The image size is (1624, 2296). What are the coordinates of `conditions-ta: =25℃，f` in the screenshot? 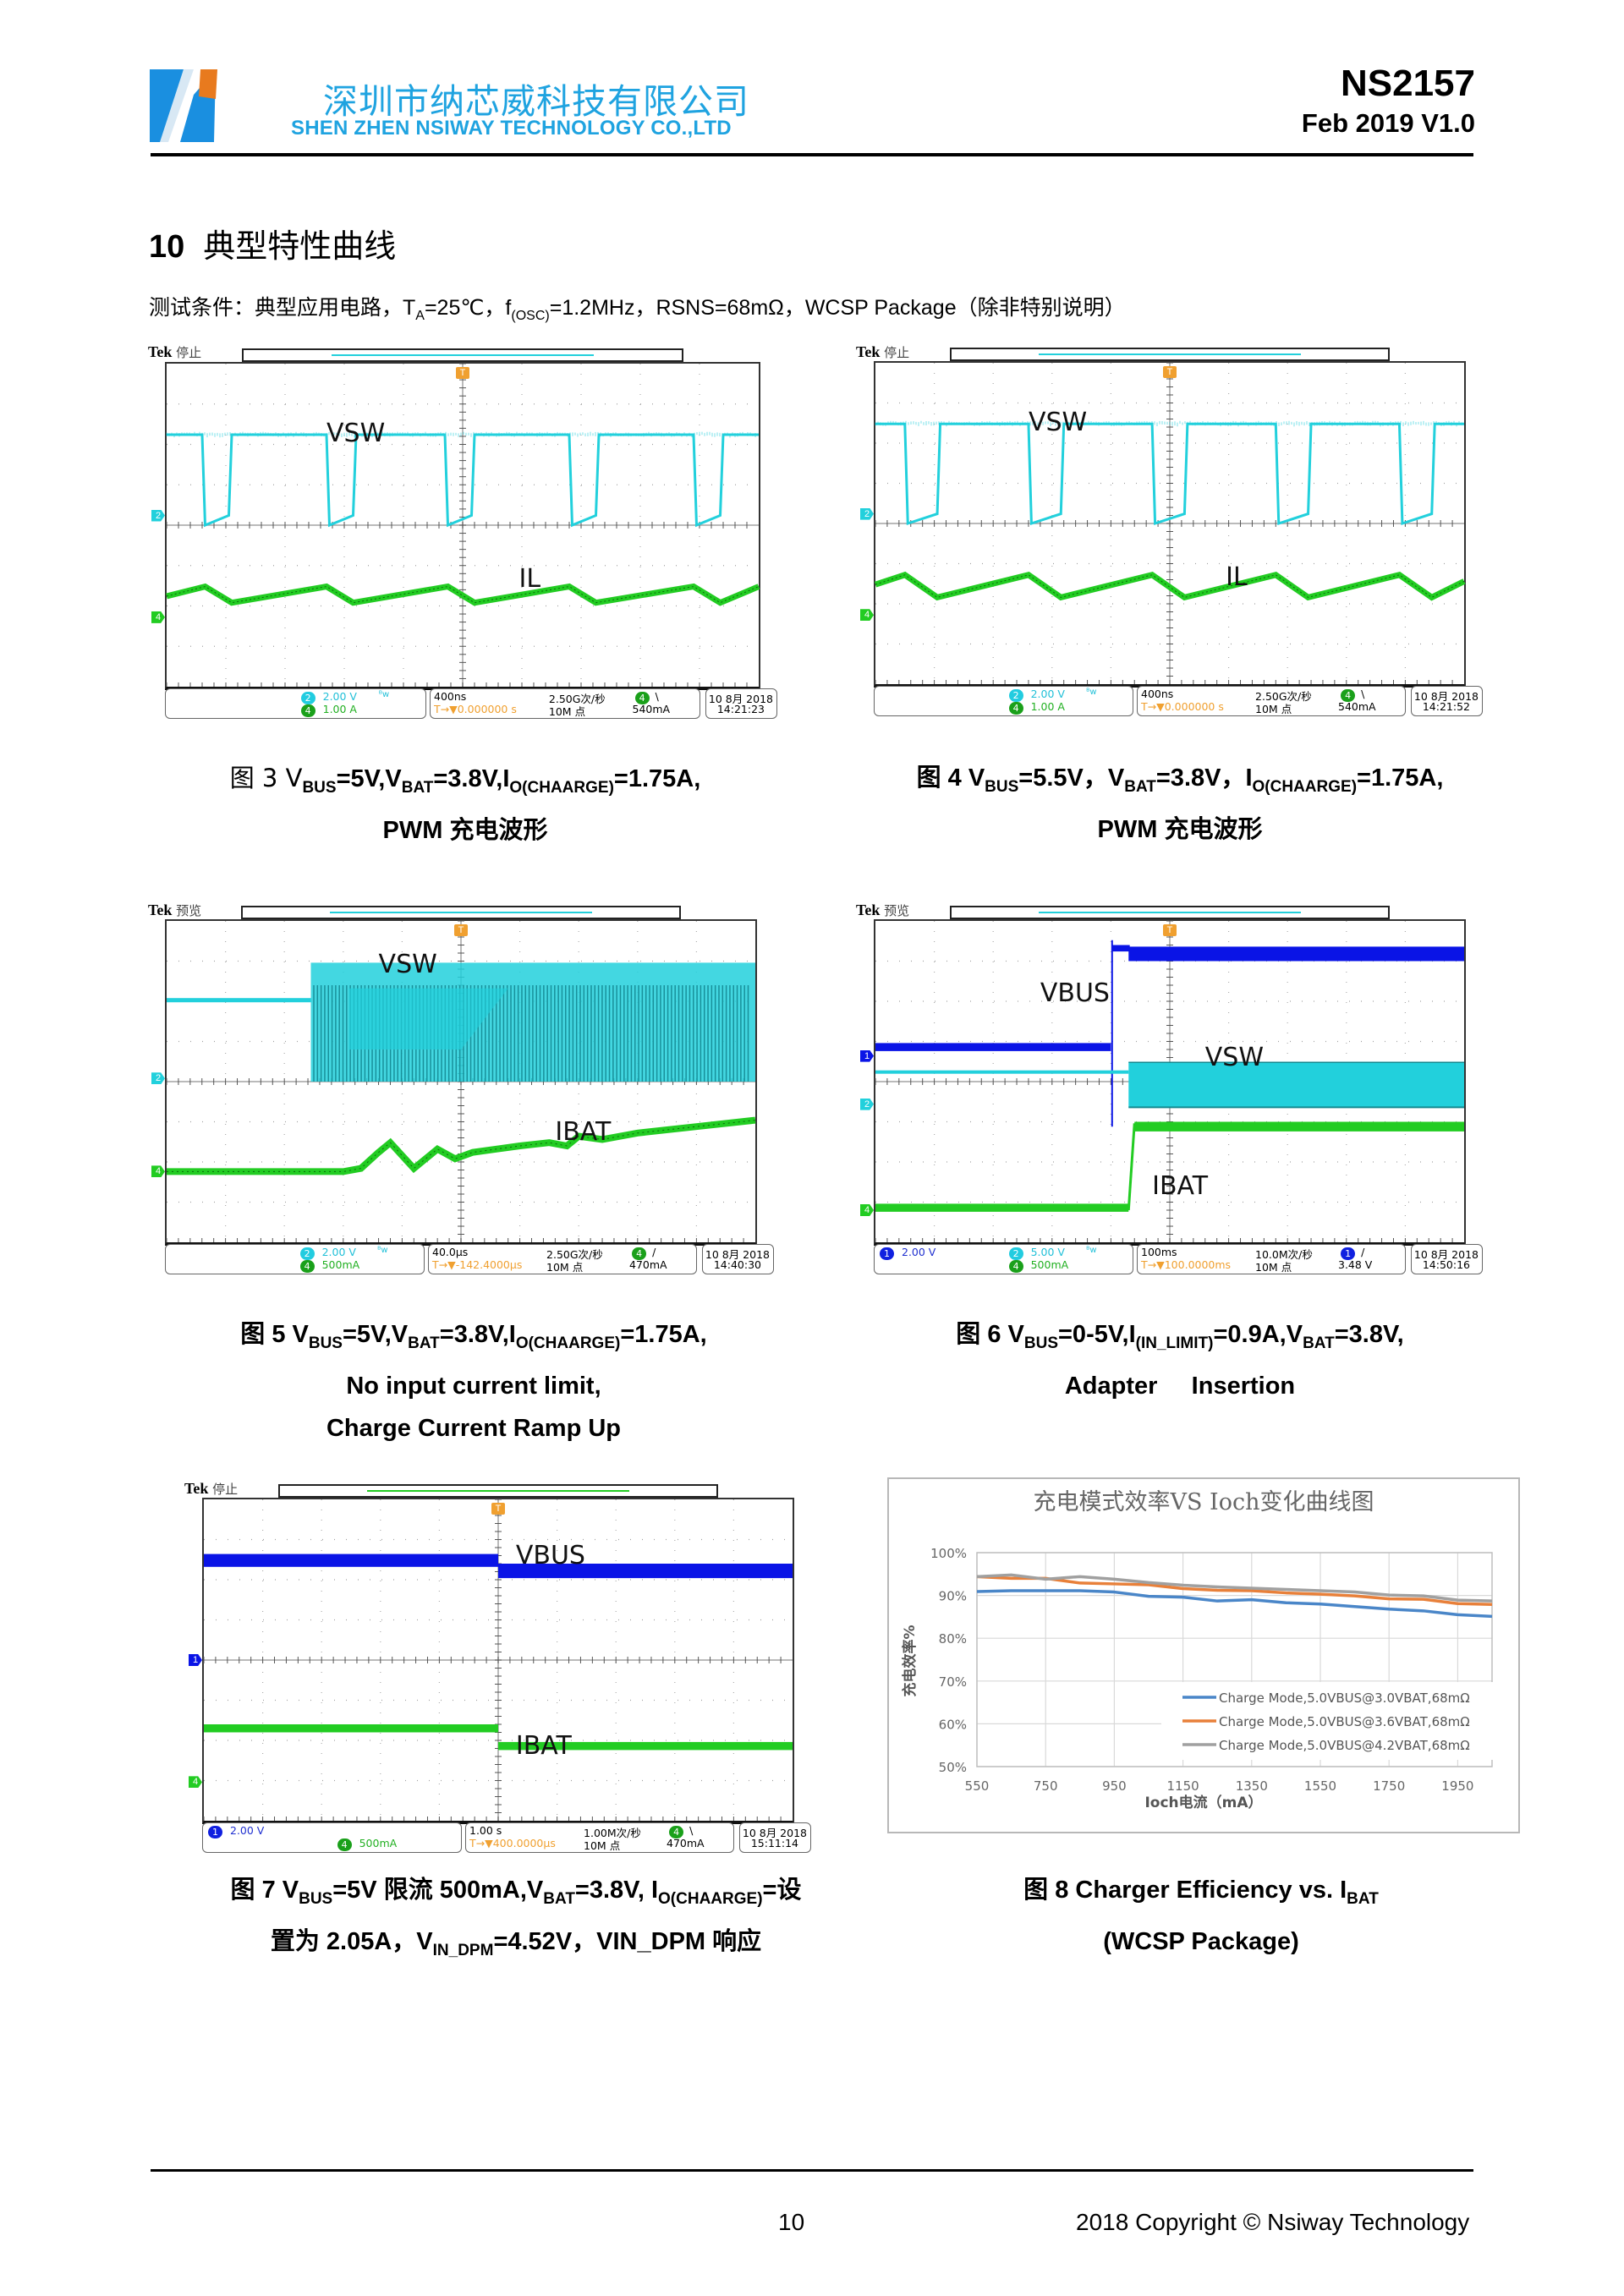 It's located at (468, 308).